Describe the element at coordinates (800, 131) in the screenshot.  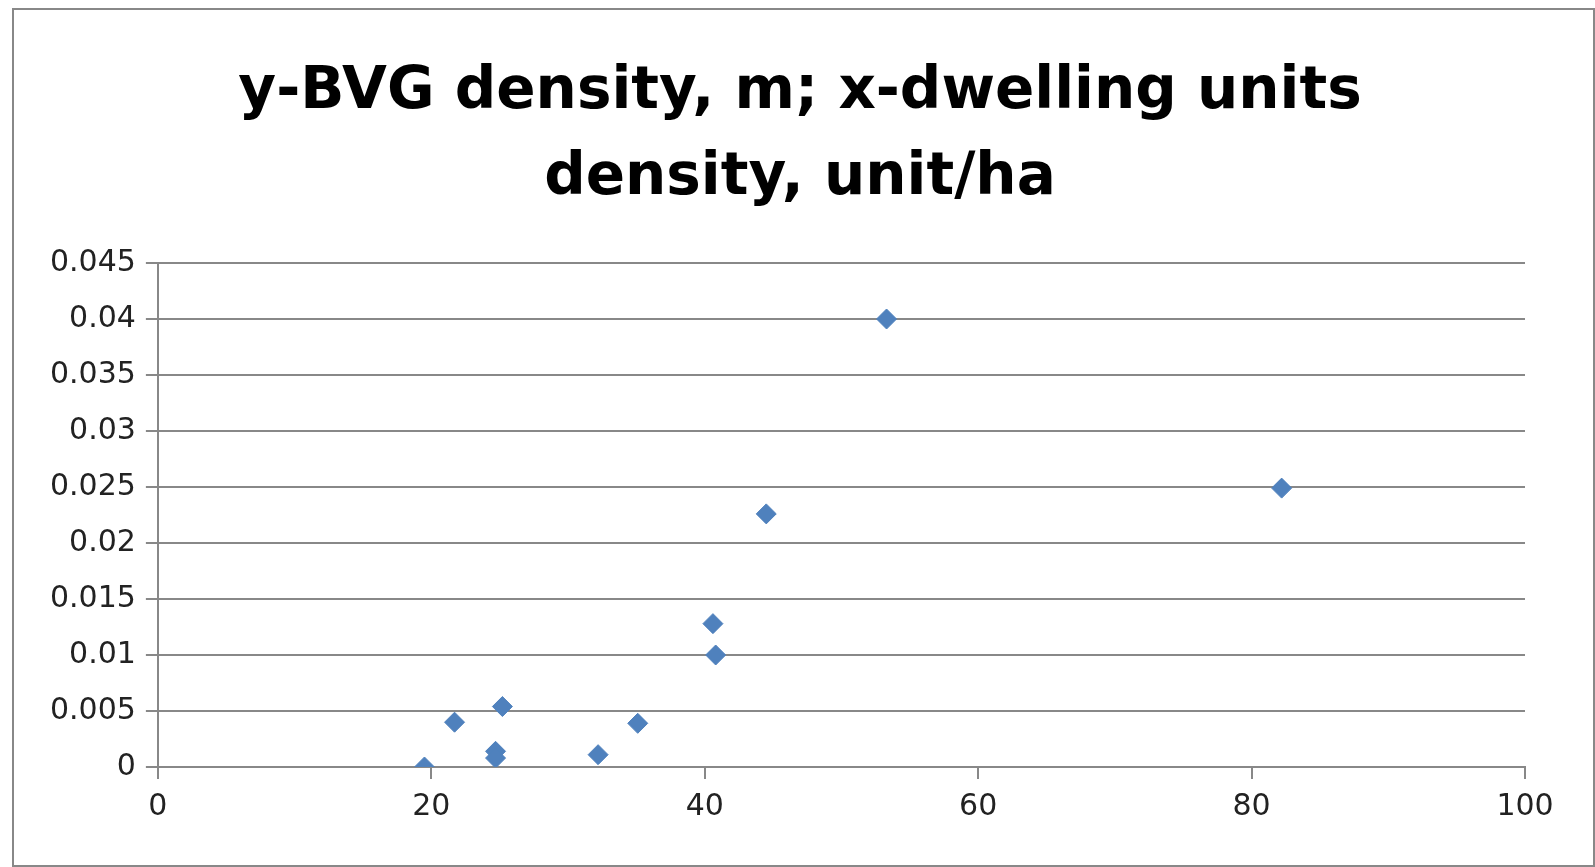
I see `chart-title: y-BVG density, m; x-dwelling units density, unit/ha` at that location.